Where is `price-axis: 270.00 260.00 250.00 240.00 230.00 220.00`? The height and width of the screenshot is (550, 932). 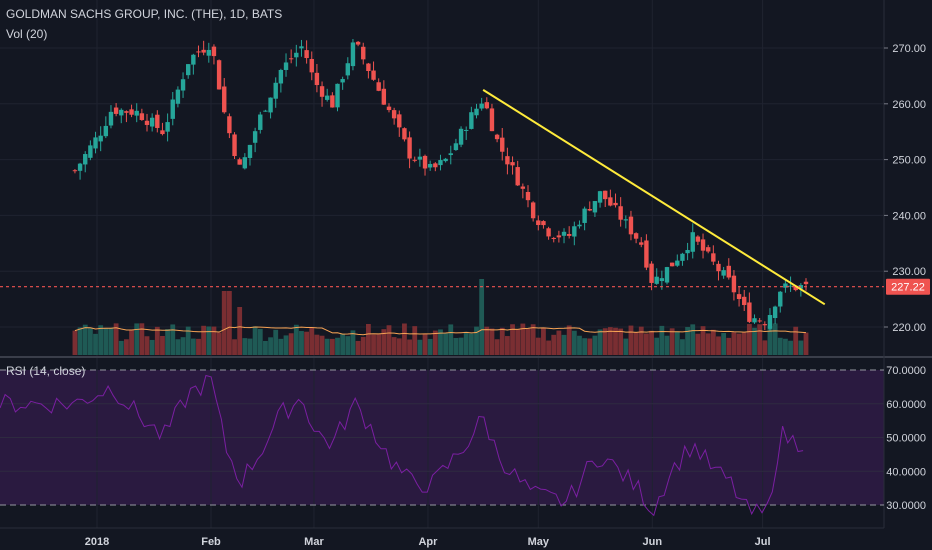 price-axis: 270.00 260.00 250.00 240.00 230.00 220.00 is located at coordinates (905, 188).